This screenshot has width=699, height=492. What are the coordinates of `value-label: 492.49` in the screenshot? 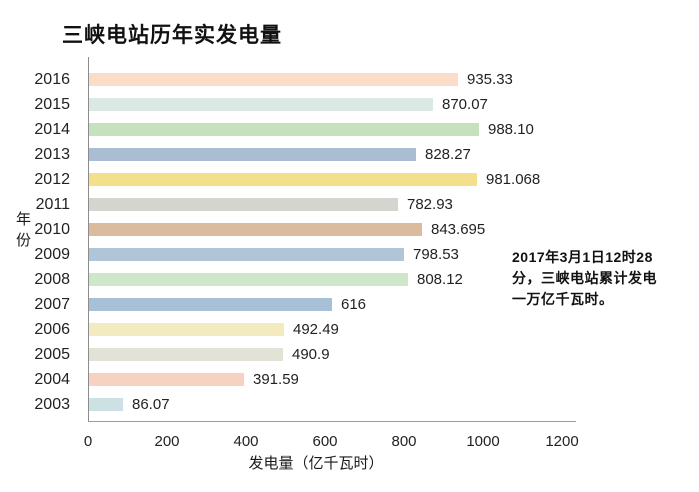 It's located at (316, 329).